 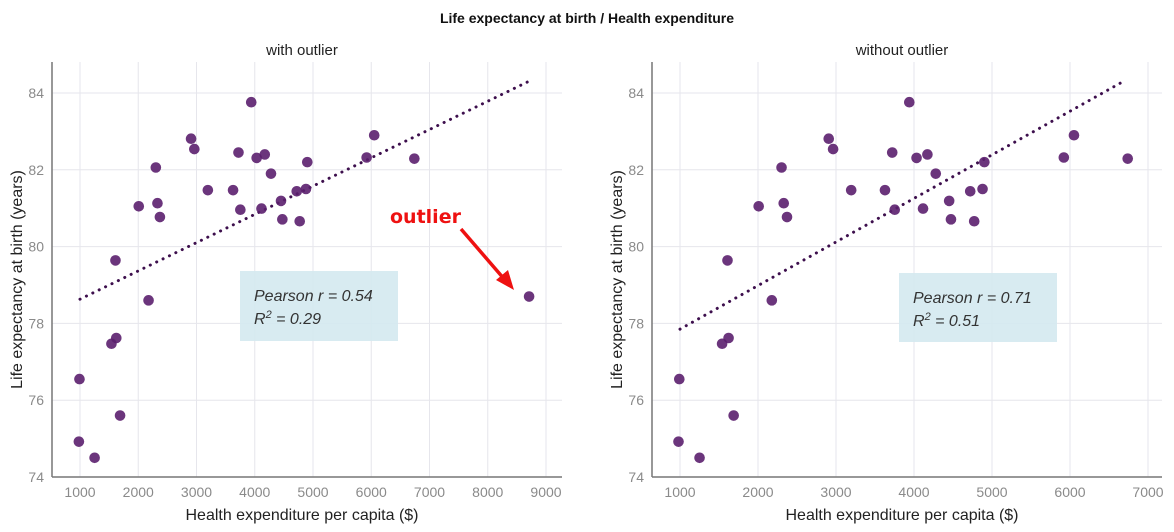 What do you see at coordinates (972, 298) in the screenshot?
I see `pearson-r-text: Pearson r = 0.71` at bounding box center [972, 298].